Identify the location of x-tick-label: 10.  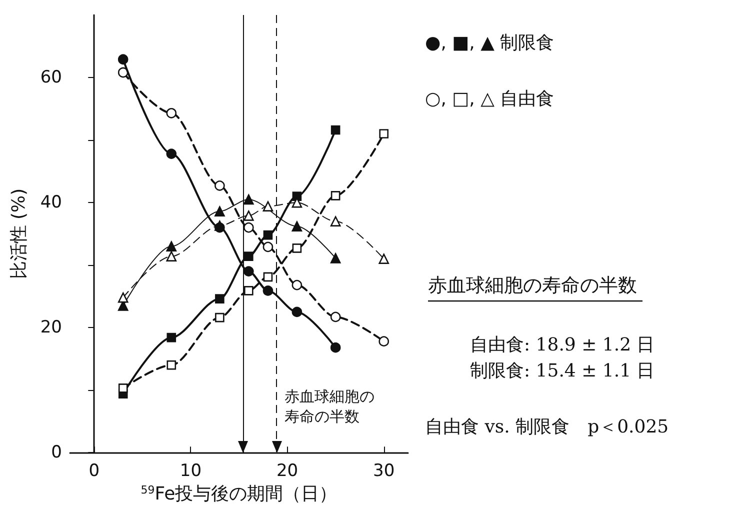
(191, 471).